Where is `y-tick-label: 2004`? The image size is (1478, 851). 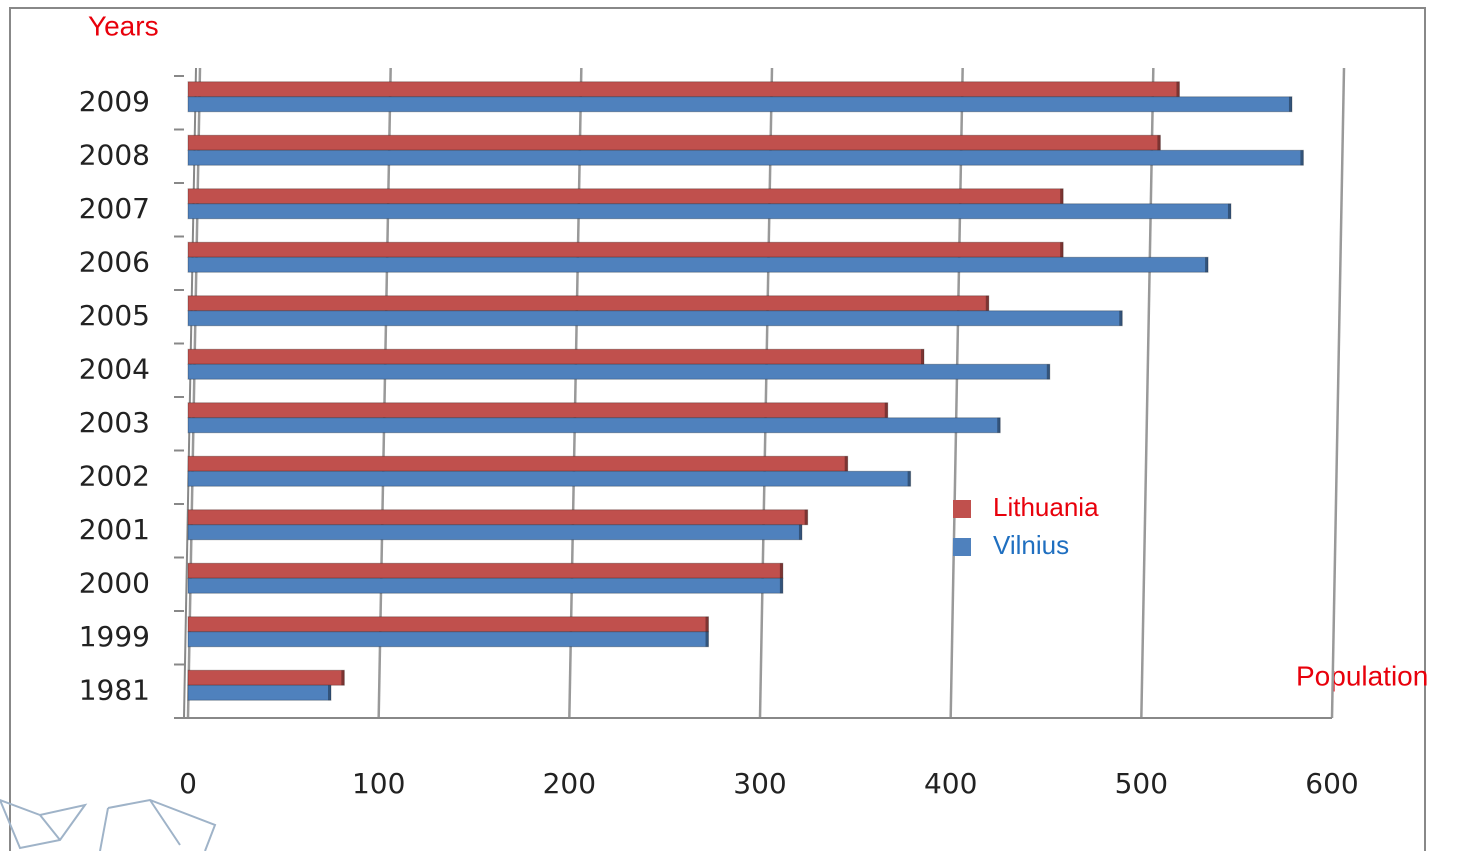 y-tick-label: 2004 is located at coordinates (114, 368).